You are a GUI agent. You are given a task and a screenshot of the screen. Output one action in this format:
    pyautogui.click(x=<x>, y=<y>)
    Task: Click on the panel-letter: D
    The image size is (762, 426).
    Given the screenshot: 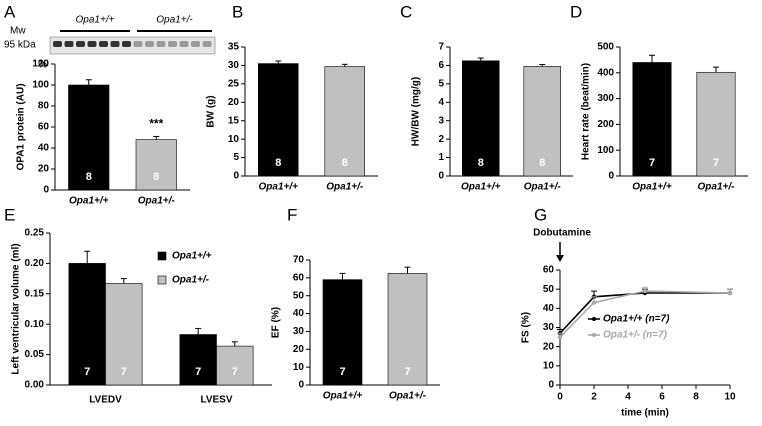 What is the action you would take?
    pyautogui.click(x=576, y=11)
    